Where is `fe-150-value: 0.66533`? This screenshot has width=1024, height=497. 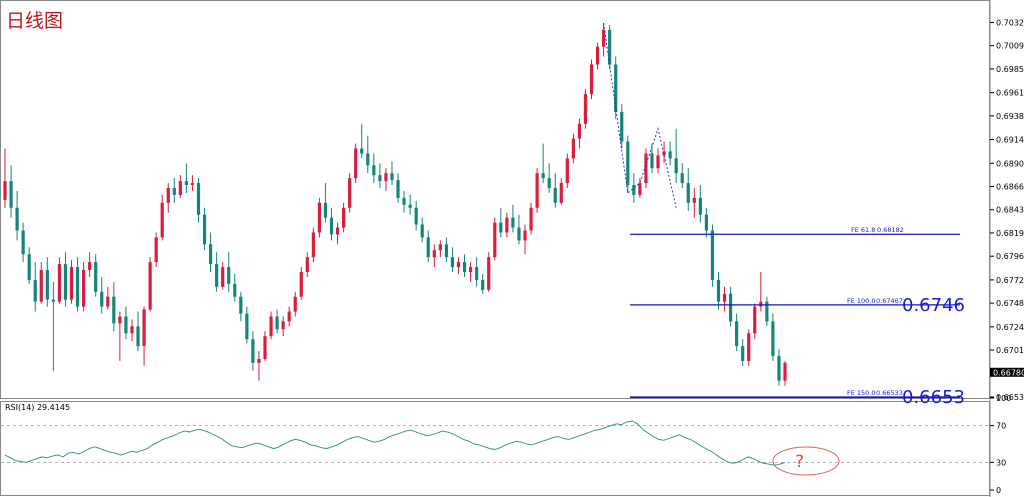 fe-150-value: 0.66533 is located at coordinates (889, 393).